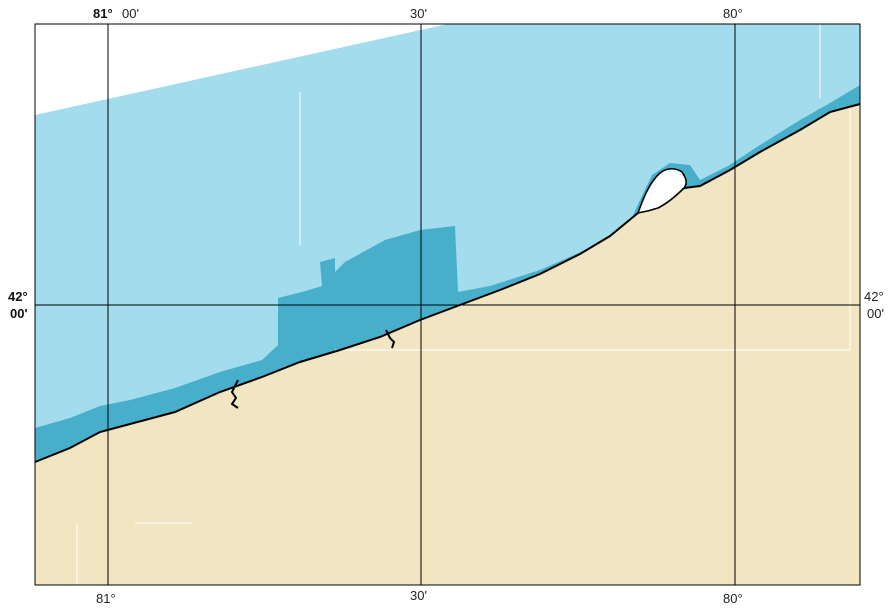 The image size is (892, 609). I want to click on top-label-lon-80: 80°, so click(733, 13).